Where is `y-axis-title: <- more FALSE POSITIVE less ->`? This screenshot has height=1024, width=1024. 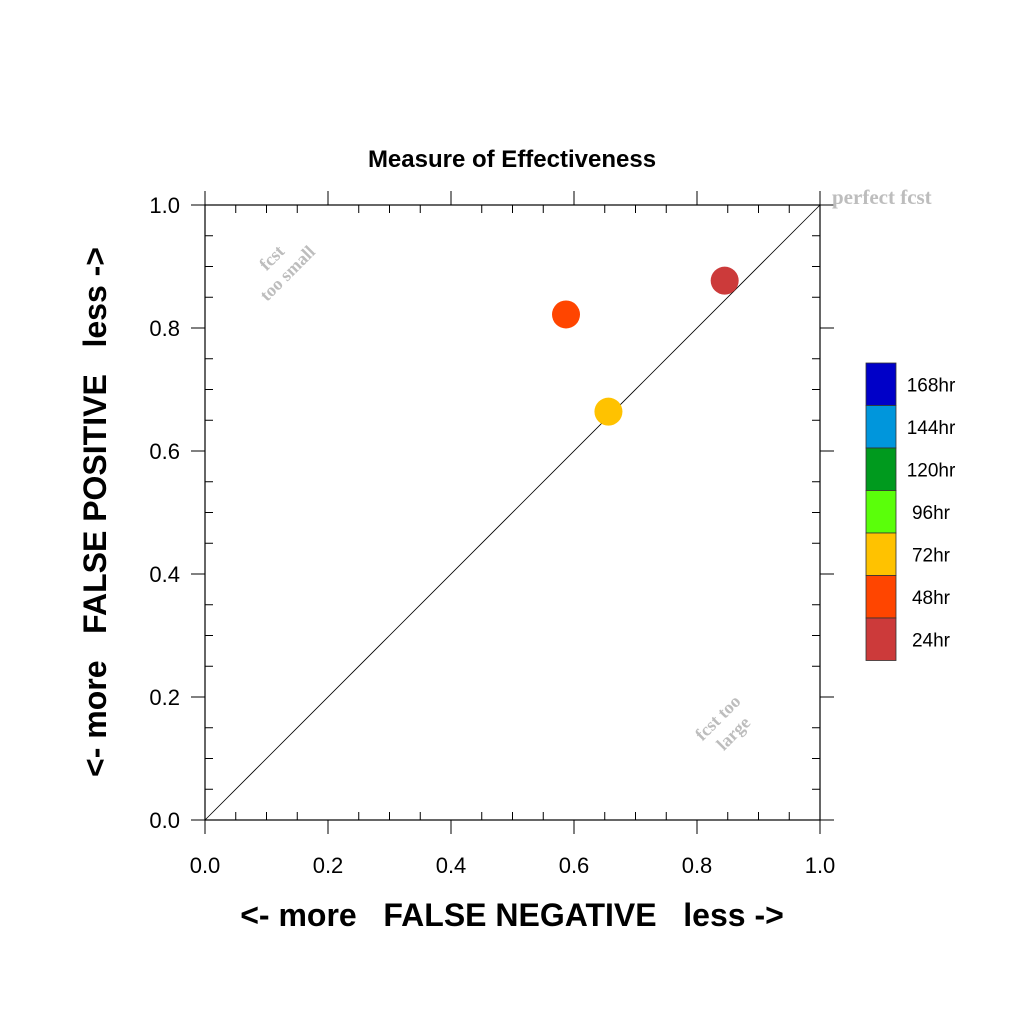 y-axis-title: <- more FALSE POSITIVE less -> is located at coordinates (95, 512).